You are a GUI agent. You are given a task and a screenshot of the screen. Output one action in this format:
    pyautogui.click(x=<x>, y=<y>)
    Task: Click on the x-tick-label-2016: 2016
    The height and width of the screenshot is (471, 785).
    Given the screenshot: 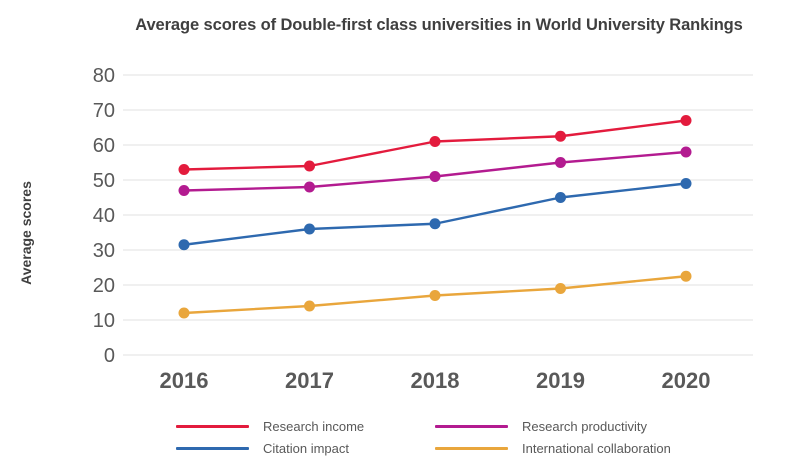 What is the action you would take?
    pyautogui.click(x=184, y=380)
    